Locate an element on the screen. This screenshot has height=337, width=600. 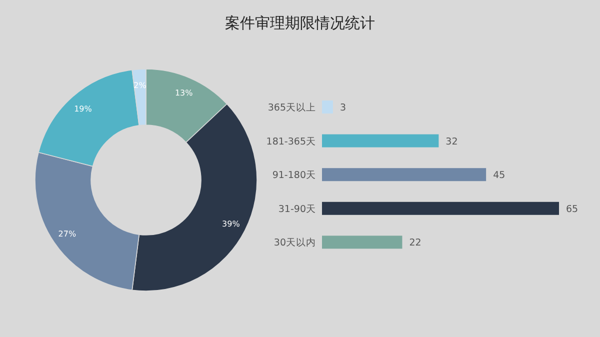
data-label: 65 is located at coordinates (572, 209).